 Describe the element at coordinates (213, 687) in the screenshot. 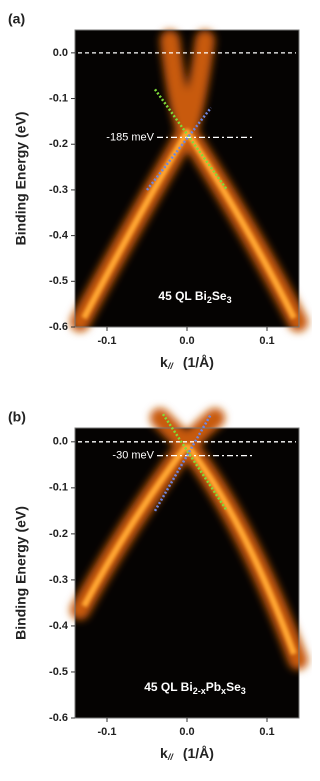

I see `sample-label-part: Pb` at that location.